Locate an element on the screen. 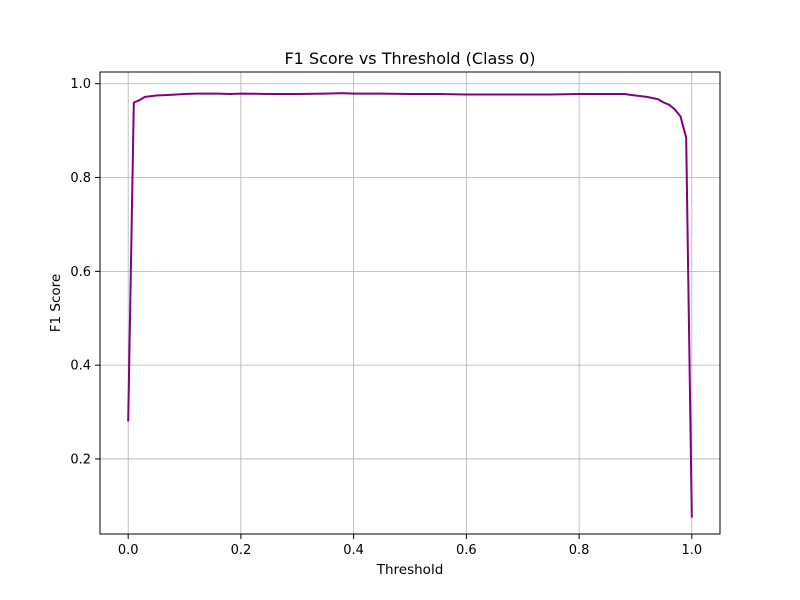 This screenshot has width=800, height=600. x-tick-label: 0.0 is located at coordinates (128, 550).